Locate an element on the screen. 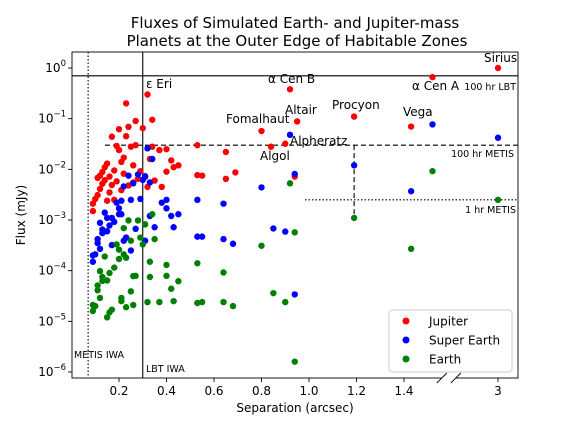 The height and width of the screenshot is (437, 576). star-label-1: α Cen B is located at coordinates (291, 79).